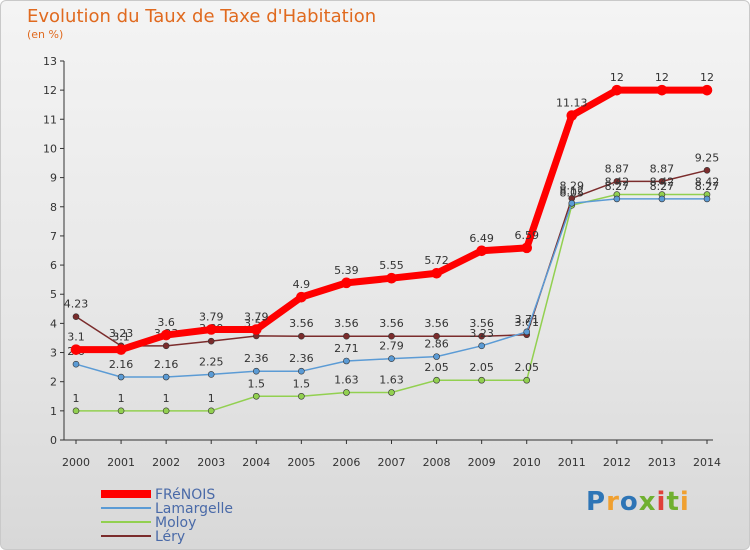  What do you see at coordinates (346, 348) in the screenshot?
I see `data-label: 2.71` at bounding box center [346, 348].